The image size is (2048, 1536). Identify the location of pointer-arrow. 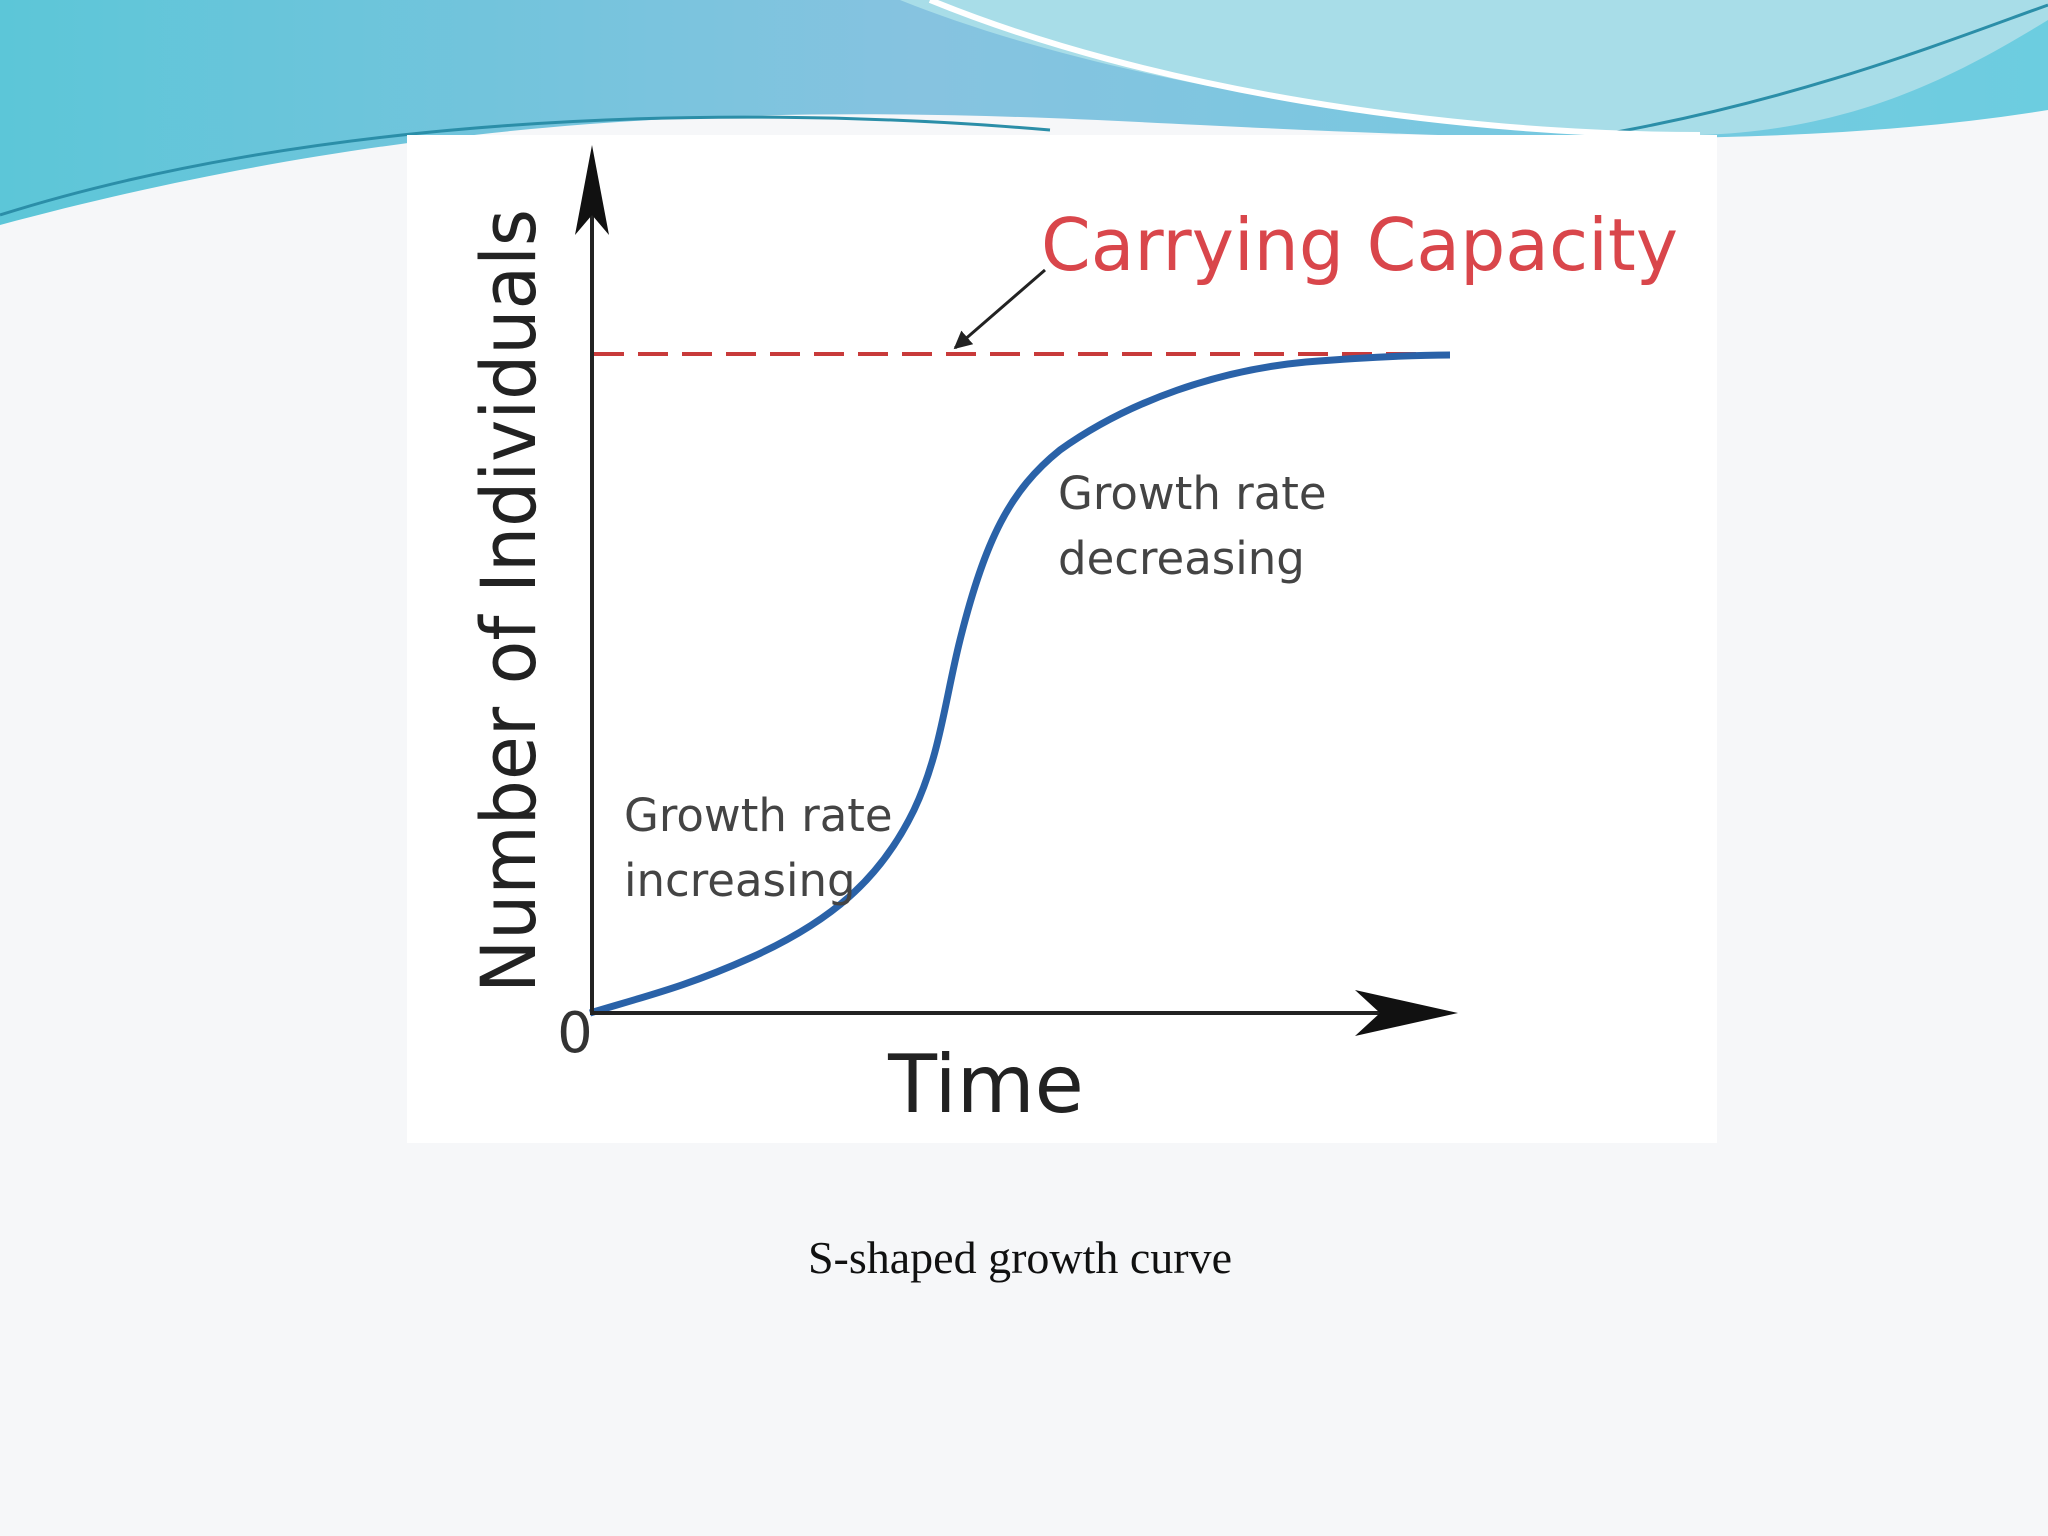
(999, 309).